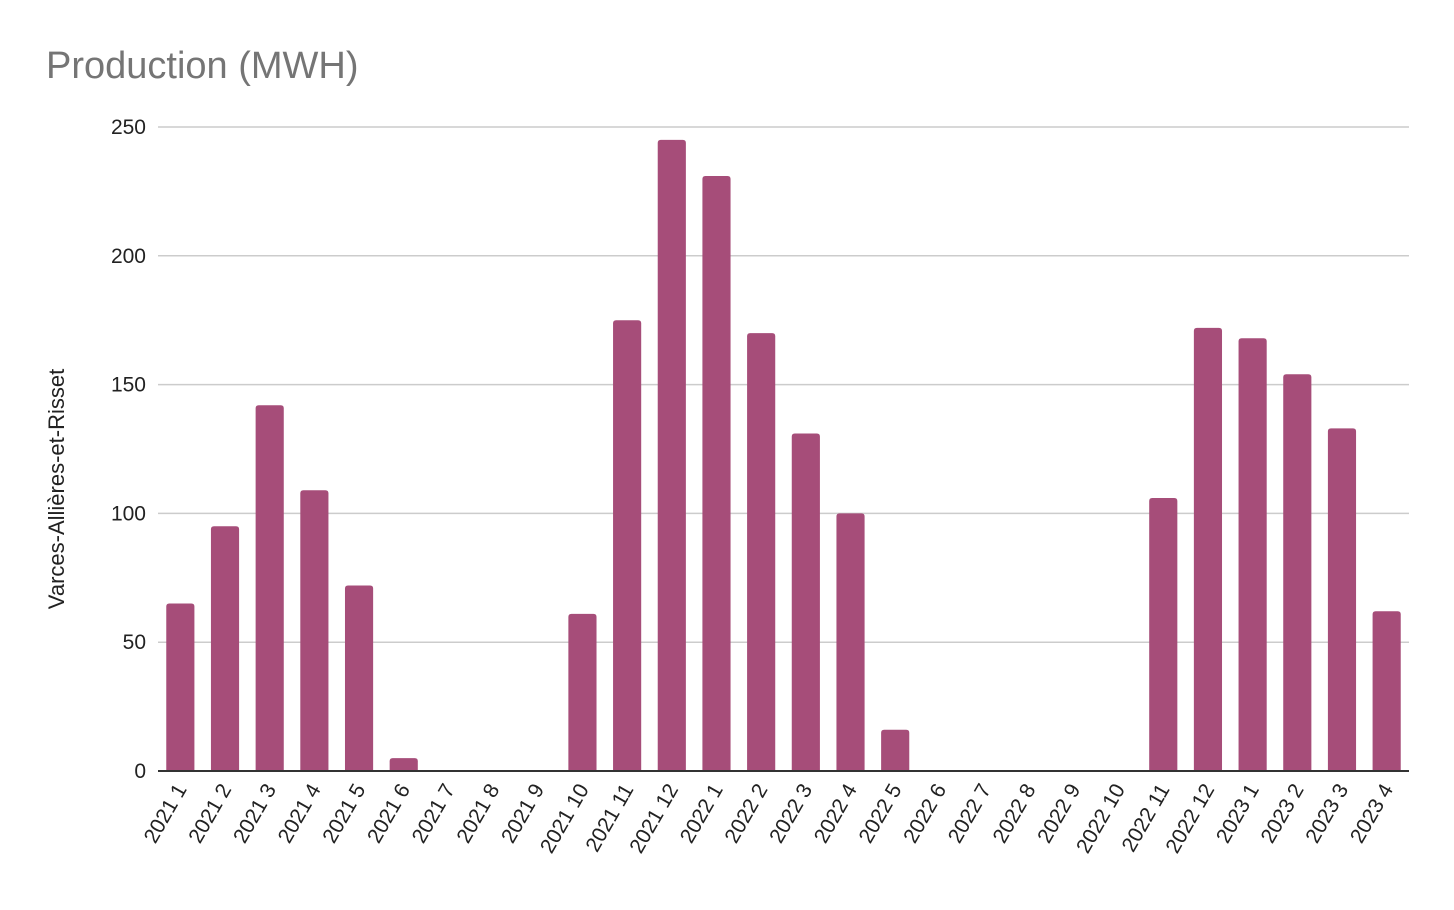 The image size is (1454, 910). I want to click on x-tick-label: 2022 5, so click(880, 813).